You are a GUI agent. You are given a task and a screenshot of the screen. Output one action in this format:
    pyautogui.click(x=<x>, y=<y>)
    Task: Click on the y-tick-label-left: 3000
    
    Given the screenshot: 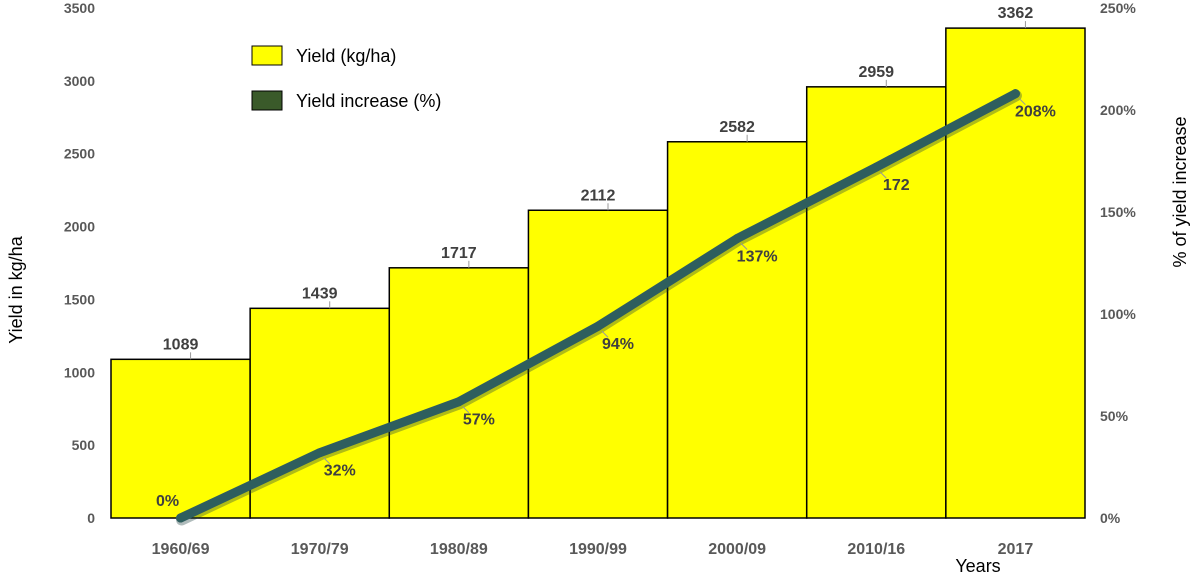 What is the action you would take?
    pyautogui.click(x=79, y=81)
    